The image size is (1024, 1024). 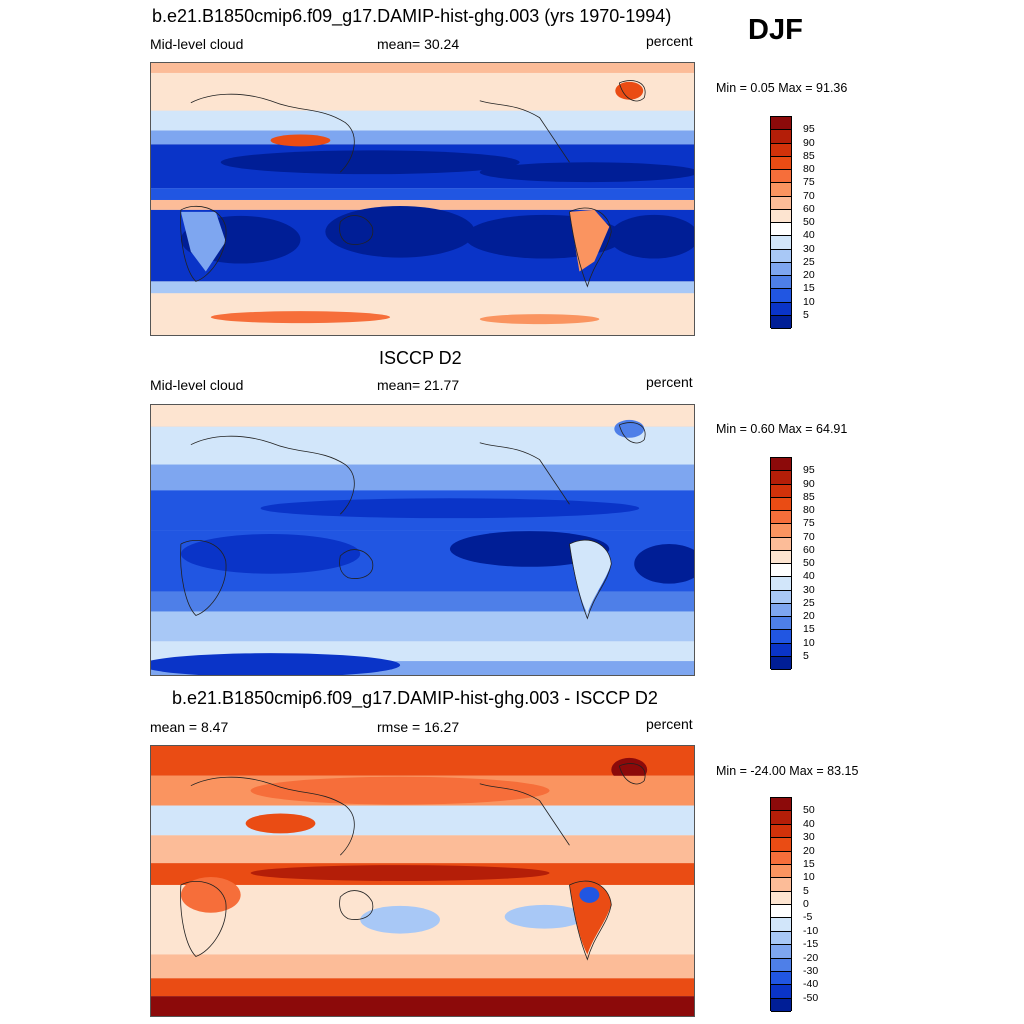 I want to click on colorbar-tick-label: -30, so click(x=811, y=970).